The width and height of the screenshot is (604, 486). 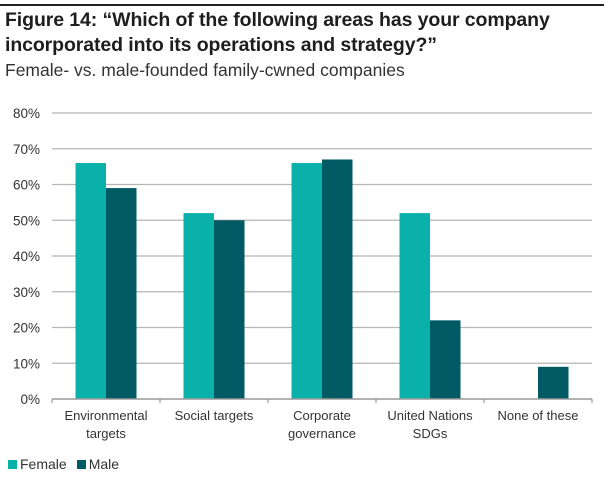 I want to click on y-axis-ticks: 0% 10% 20% 30% 40% 50% 60% 70% 80%, so click(x=26, y=256).